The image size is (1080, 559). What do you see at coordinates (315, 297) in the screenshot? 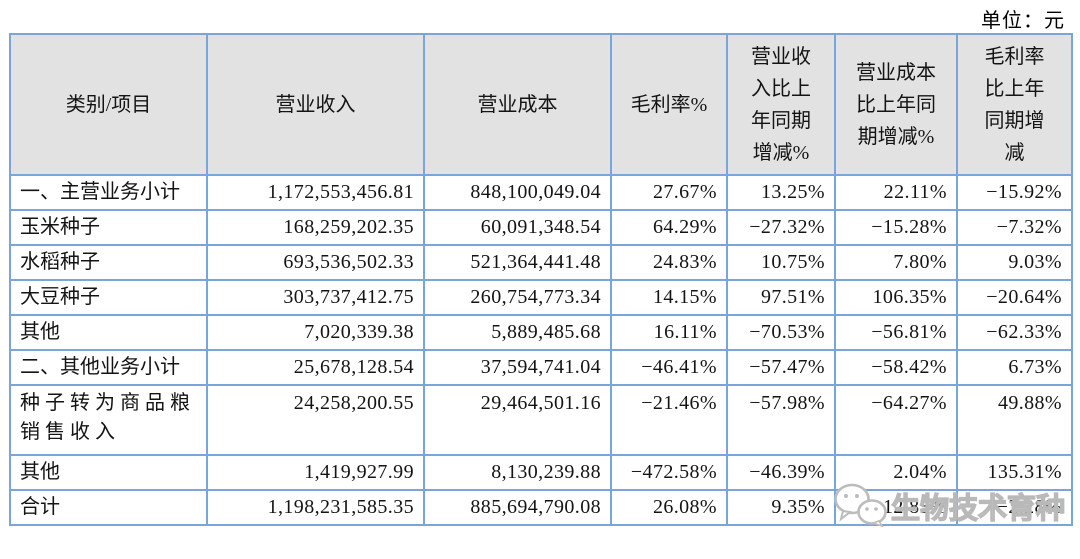
I see `cell-revenue: 303,737,412.75` at bounding box center [315, 297].